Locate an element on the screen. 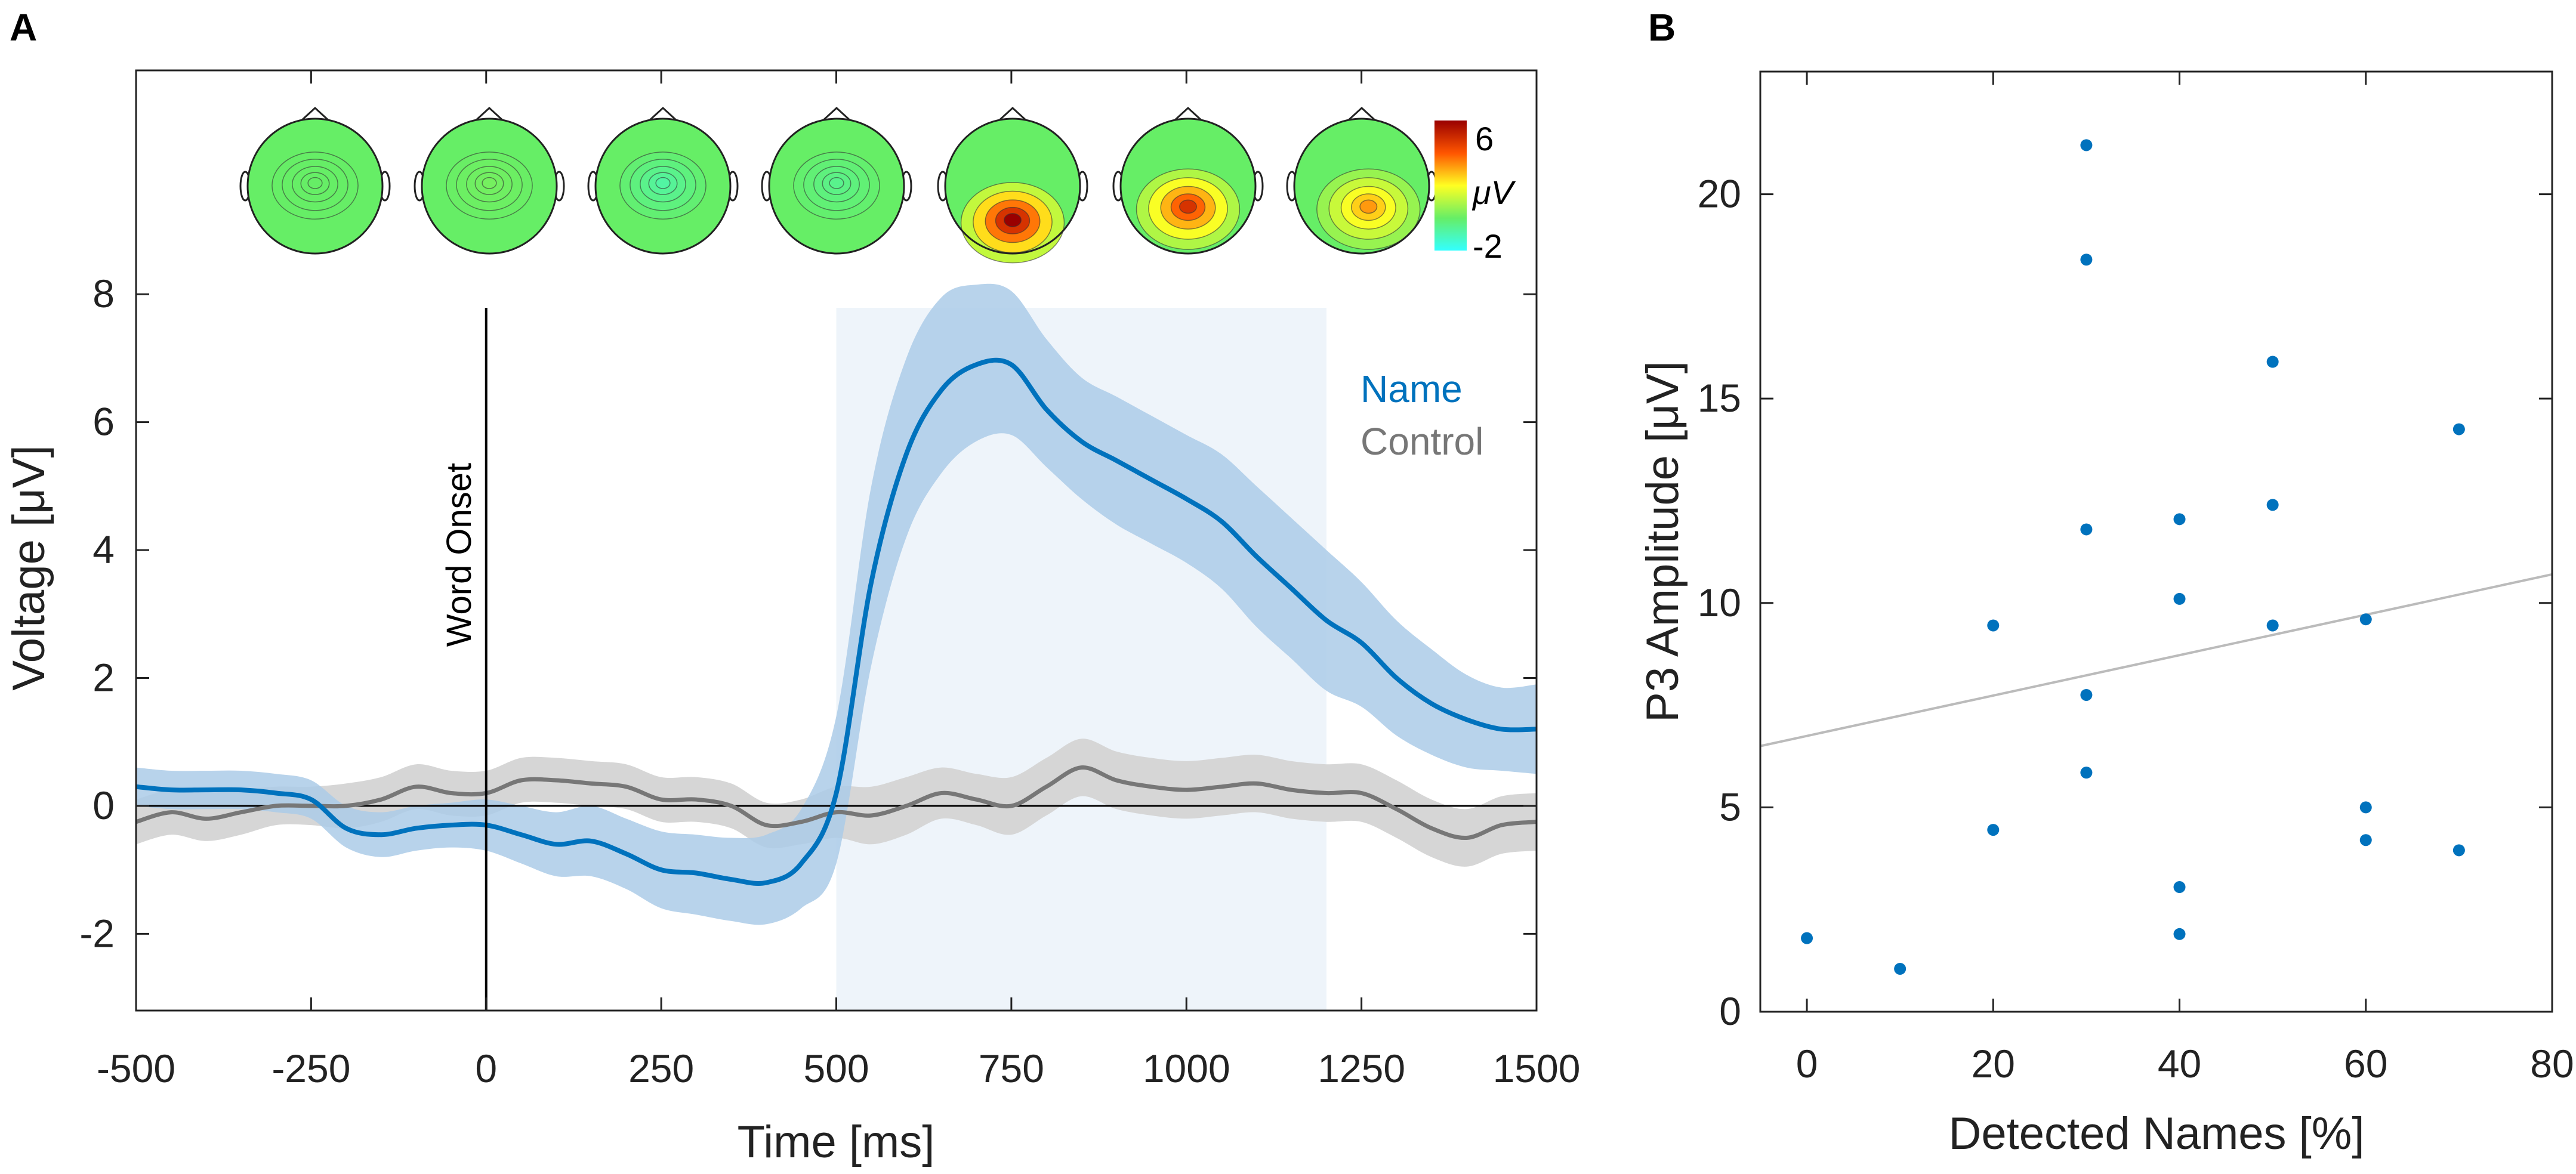  a-xtick-label: -500 is located at coordinates (136, 1068).